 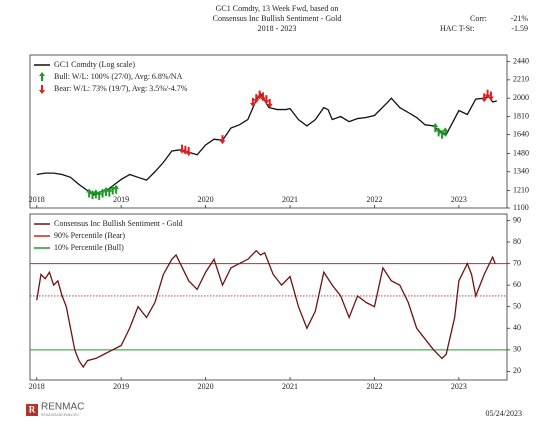 I want to click on y-tick-label: 2440, so click(x=521, y=60).